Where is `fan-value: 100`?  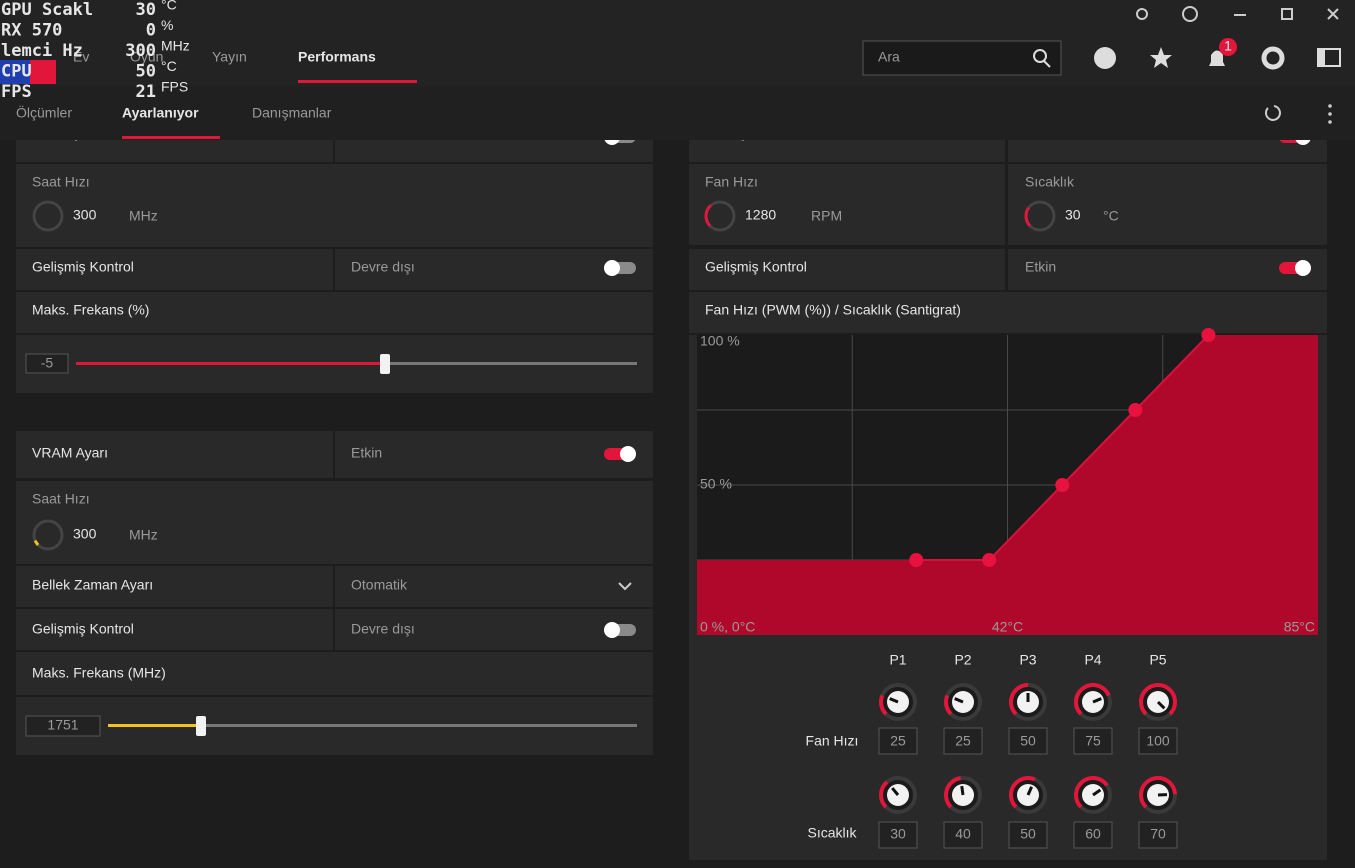 fan-value: 100 is located at coordinates (1158, 741).